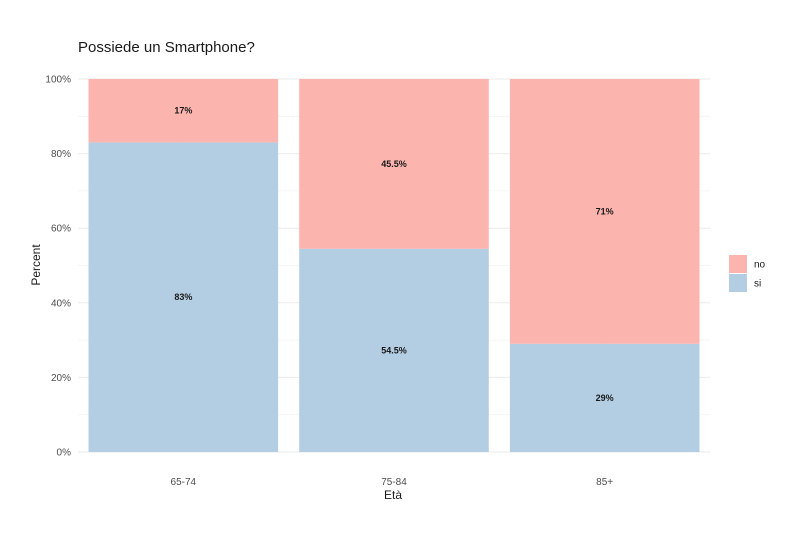  I want to click on data-label-no-65-74: 17%, so click(183, 111).